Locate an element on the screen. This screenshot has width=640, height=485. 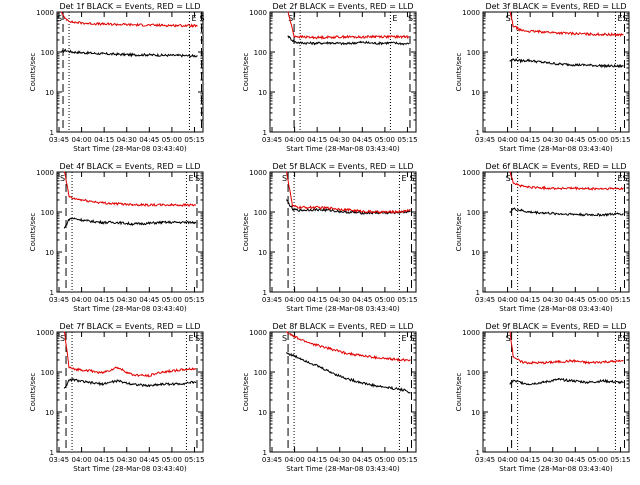
x-tick-label: 05:15 is located at coordinates (620, 140).